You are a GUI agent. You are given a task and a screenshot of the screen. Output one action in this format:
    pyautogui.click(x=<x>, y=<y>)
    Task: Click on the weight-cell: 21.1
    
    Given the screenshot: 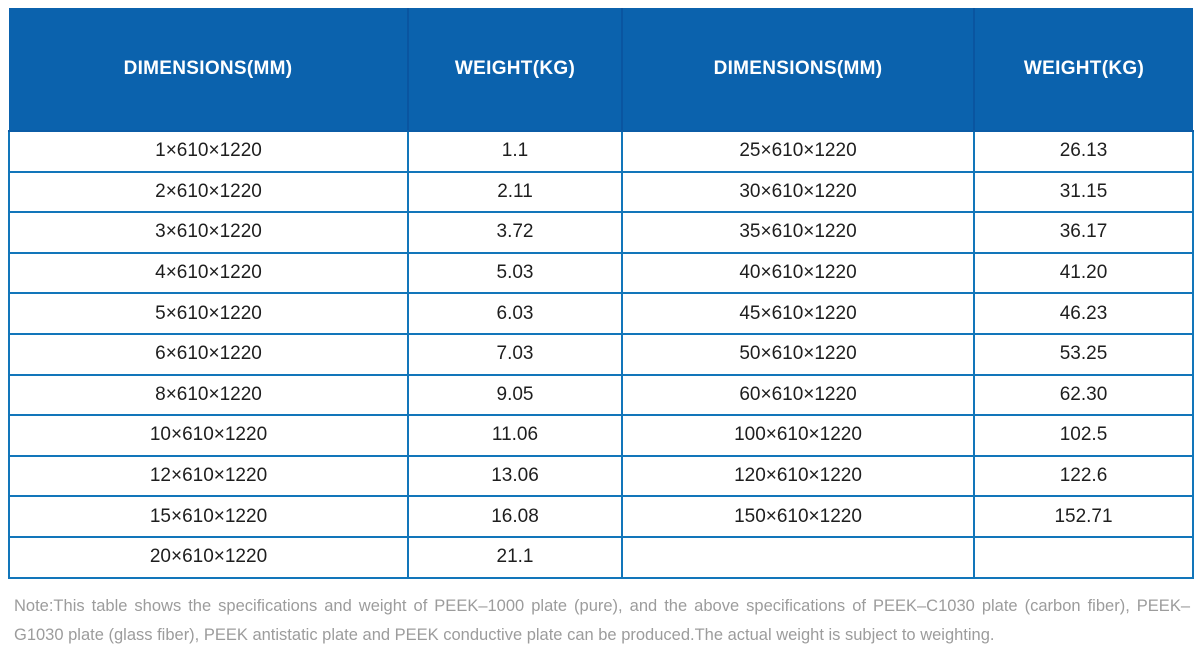 What is the action you would take?
    pyautogui.click(x=515, y=557)
    